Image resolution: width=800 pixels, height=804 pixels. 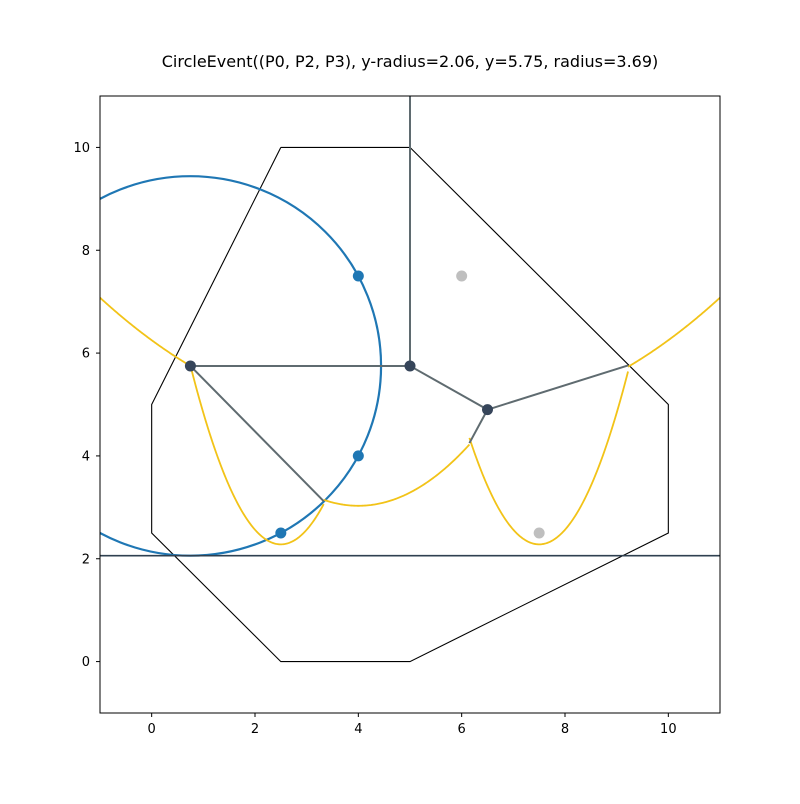 What do you see at coordinates (255, 729) in the screenshot?
I see `x-tick-label: 2` at bounding box center [255, 729].